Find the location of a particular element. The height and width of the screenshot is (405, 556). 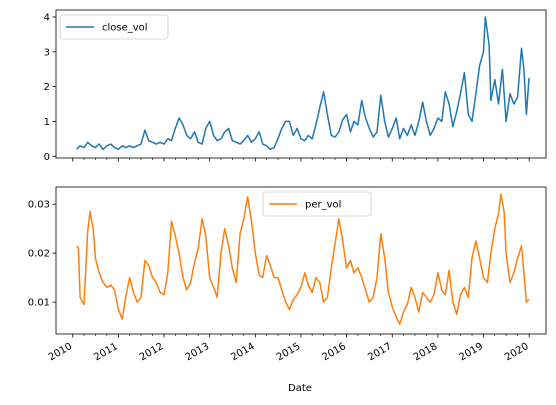

y-tick-label: 0.02 is located at coordinates (39, 254).